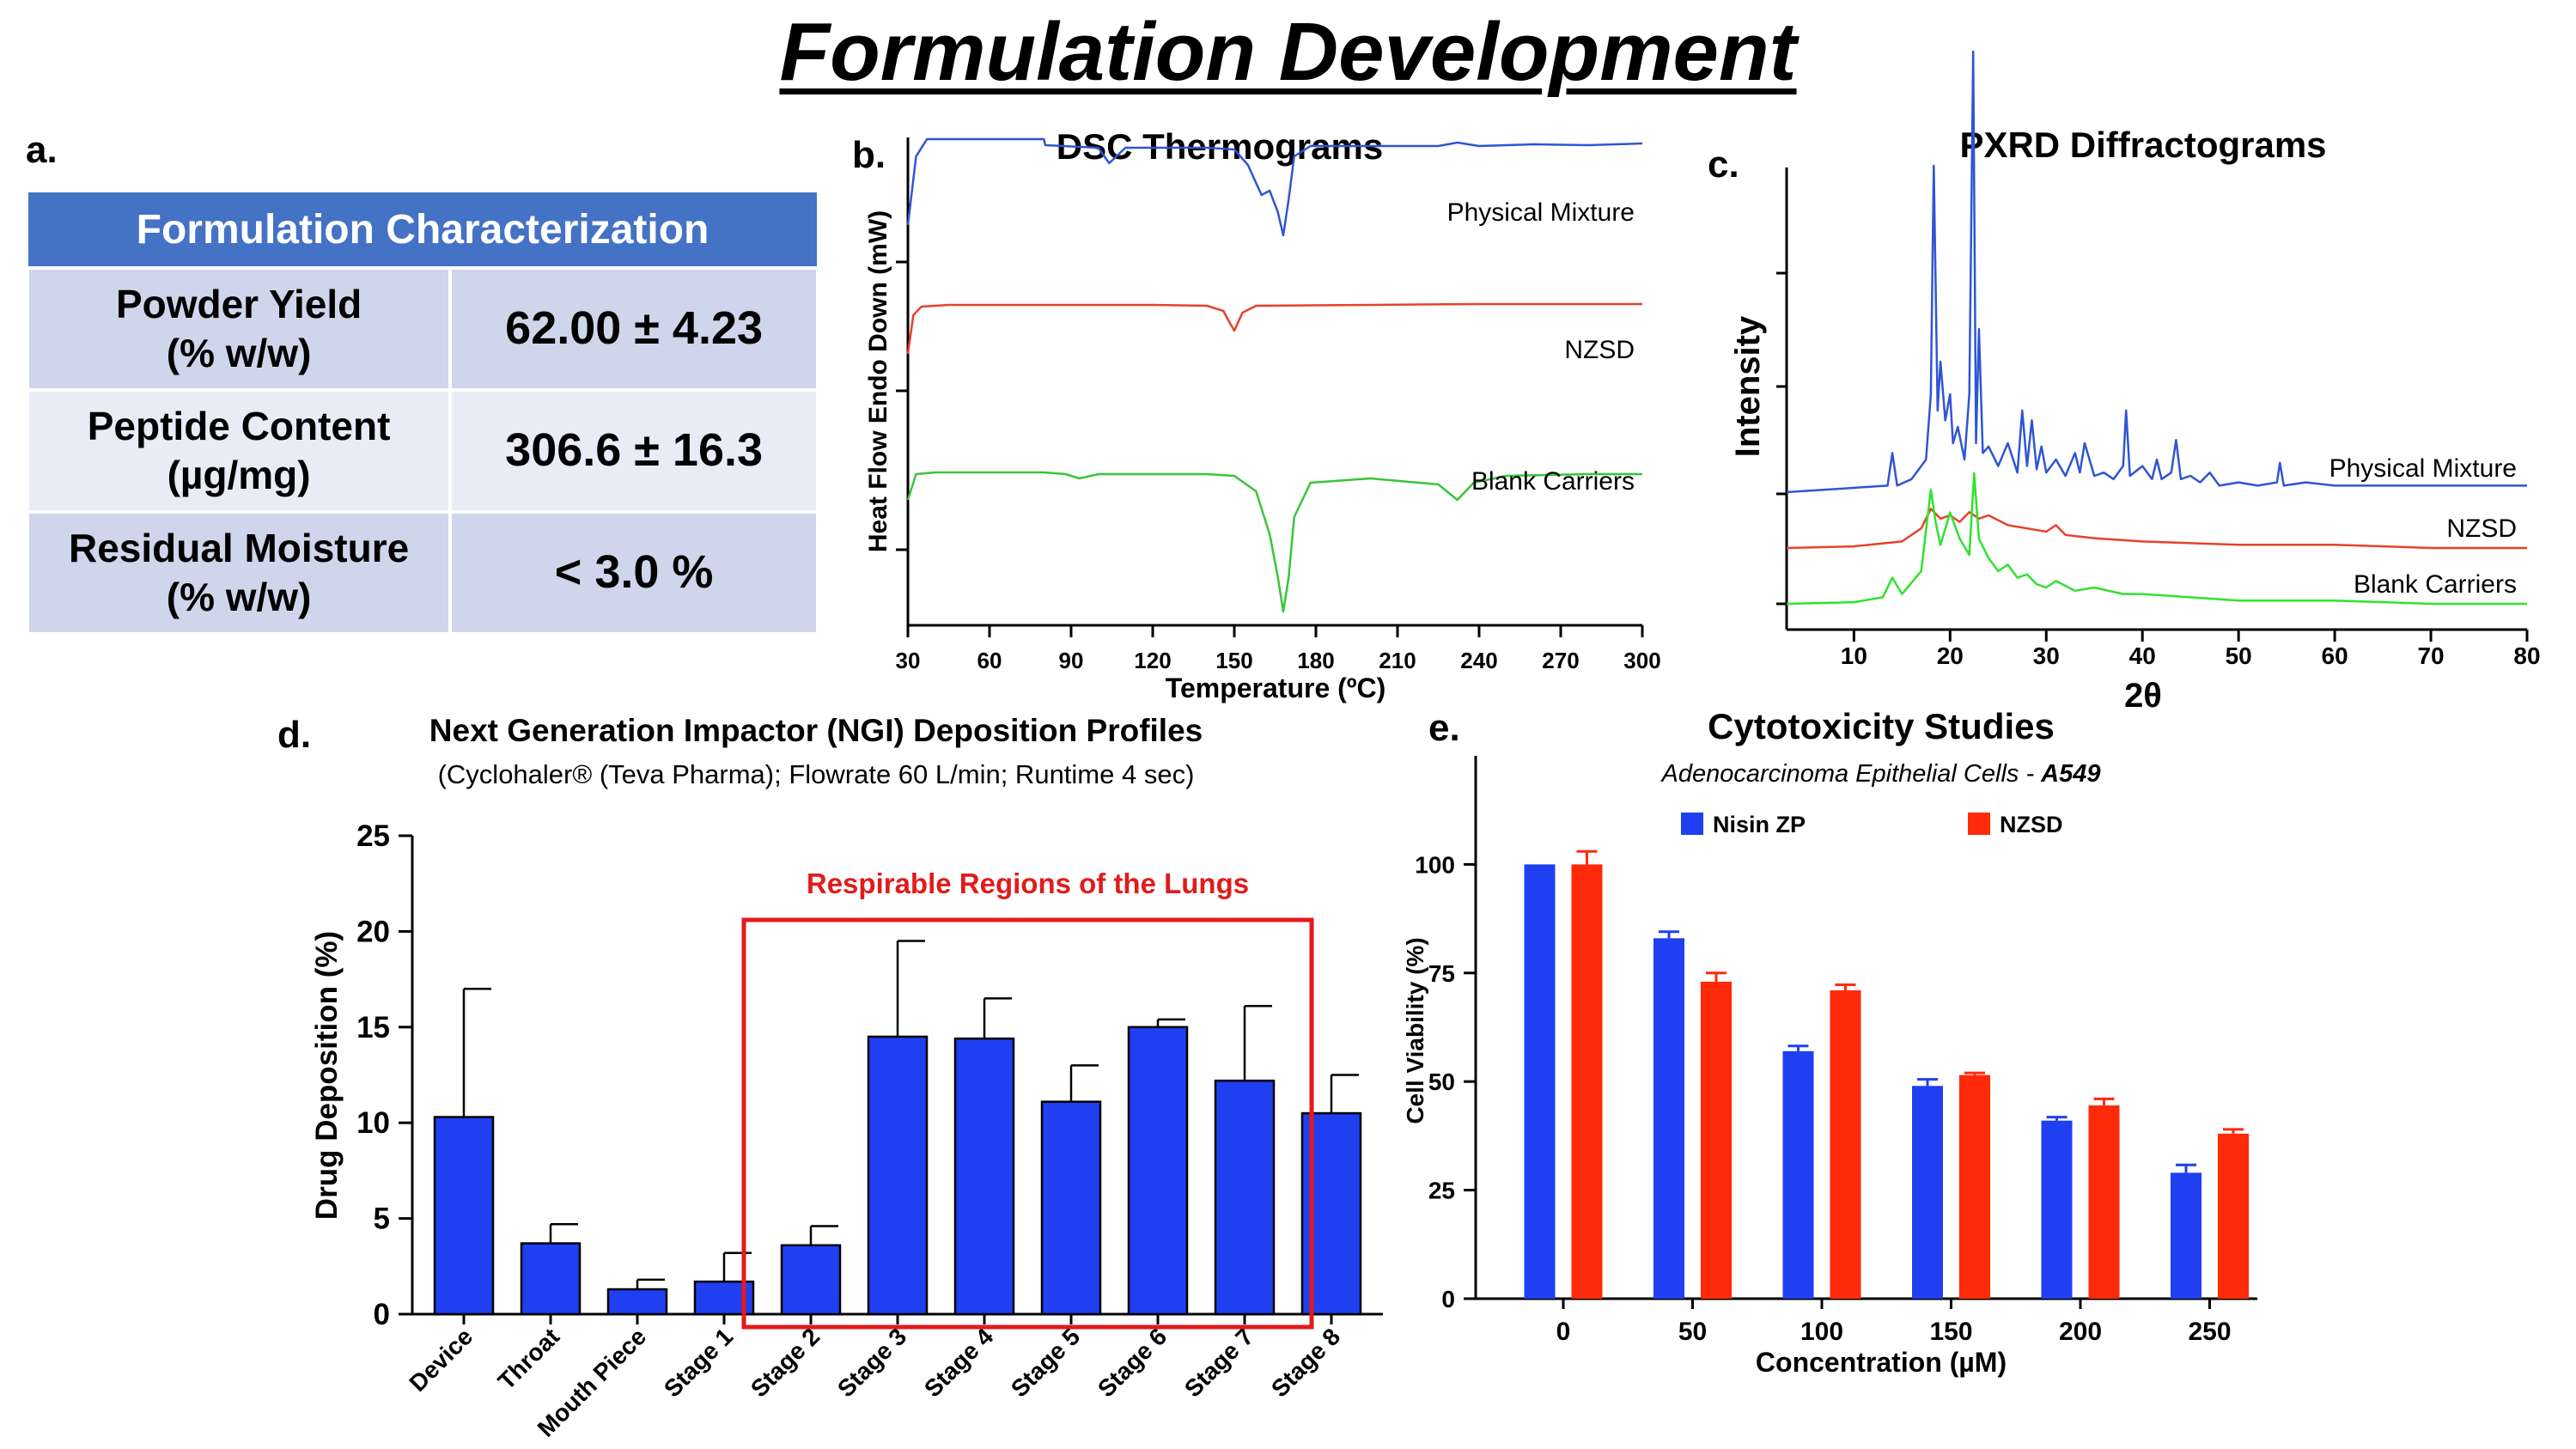 The image size is (2576, 1449). What do you see at coordinates (989, 660) in the screenshot?
I see `dsc-x-tick-label: 60` at bounding box center [989, 660].